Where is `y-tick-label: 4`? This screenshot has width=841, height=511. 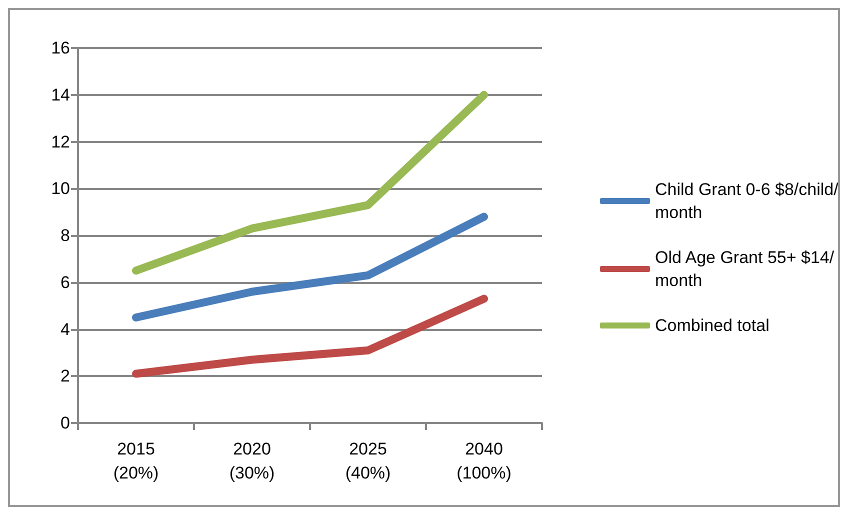
y-tick-label: 4 is located at coordinates (65, 329).